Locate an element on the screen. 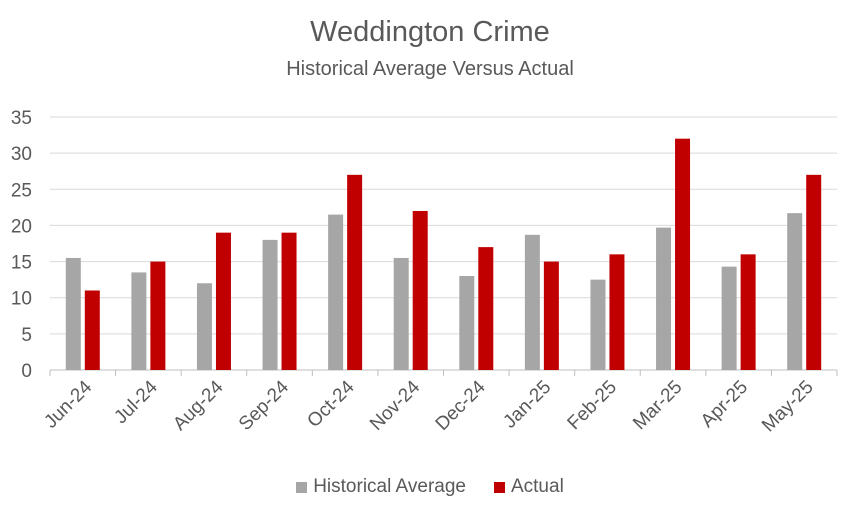 The width and height of the screenshot is (860, 518). x-tick-label: Nov-24 is located at coordinates (395, 405).